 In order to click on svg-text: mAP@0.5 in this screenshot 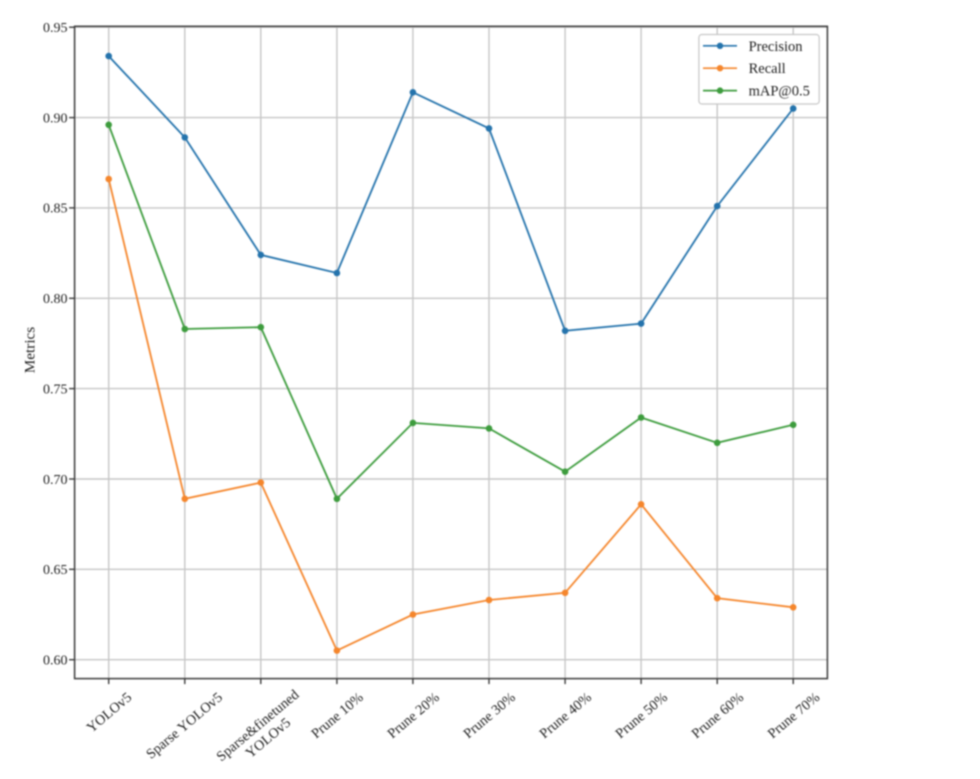, I will do `click(779, 92)`.